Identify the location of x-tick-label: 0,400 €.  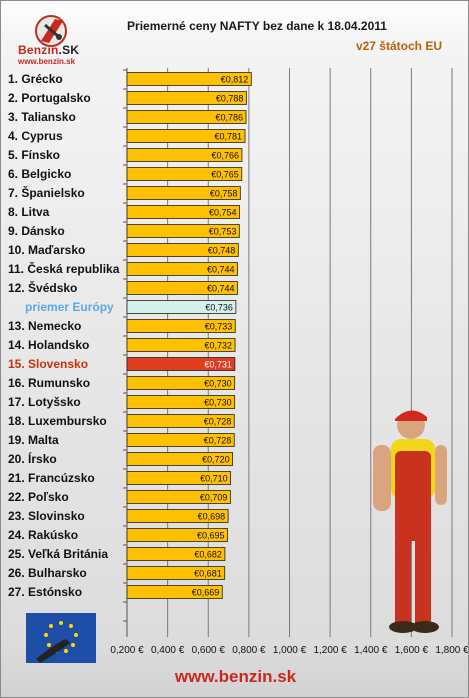
(168, 650).